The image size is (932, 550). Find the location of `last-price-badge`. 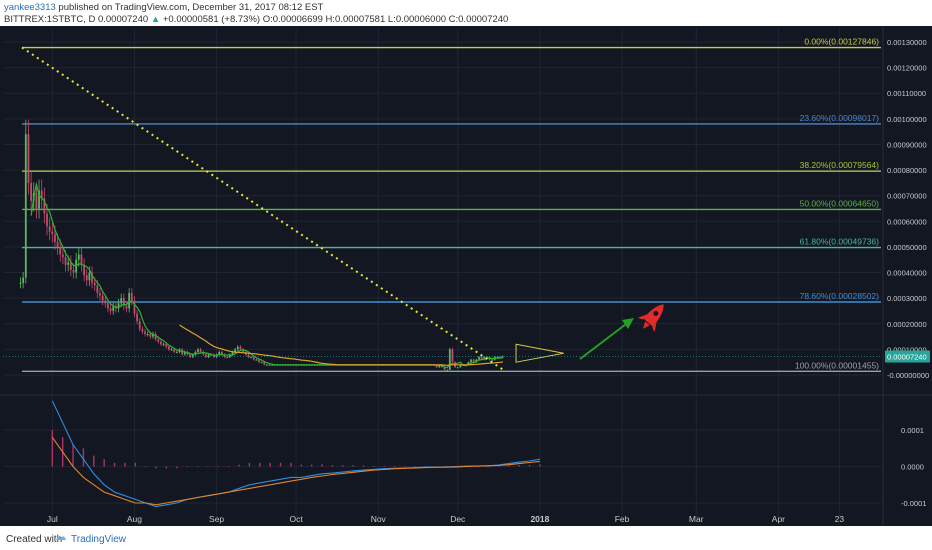

last-price-badge is located at coordinates (907, 356).